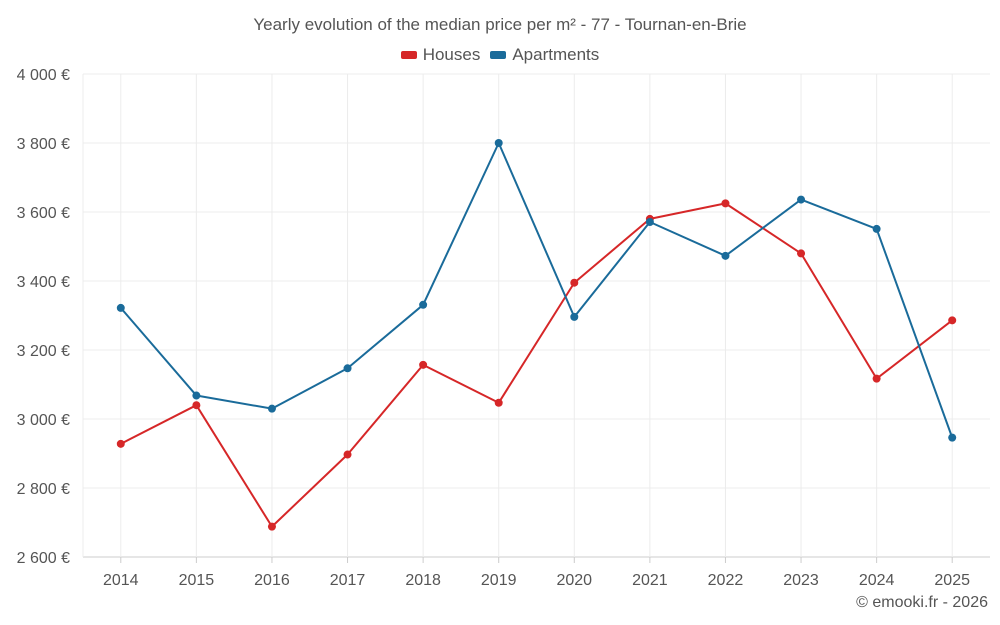 This screenshot has height=625, width=1000. What do you see at coordinates (423, 580) in the screenshot?
I see `x-tick-label: 2018` at bounding box center [423, 580].